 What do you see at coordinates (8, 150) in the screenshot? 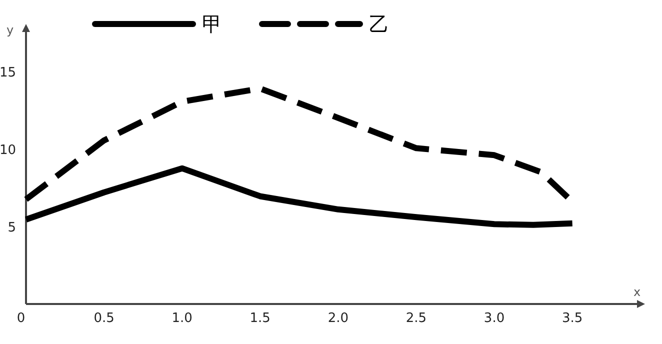
I see `y-tick-label: 10` at bounding box center [8, 150].